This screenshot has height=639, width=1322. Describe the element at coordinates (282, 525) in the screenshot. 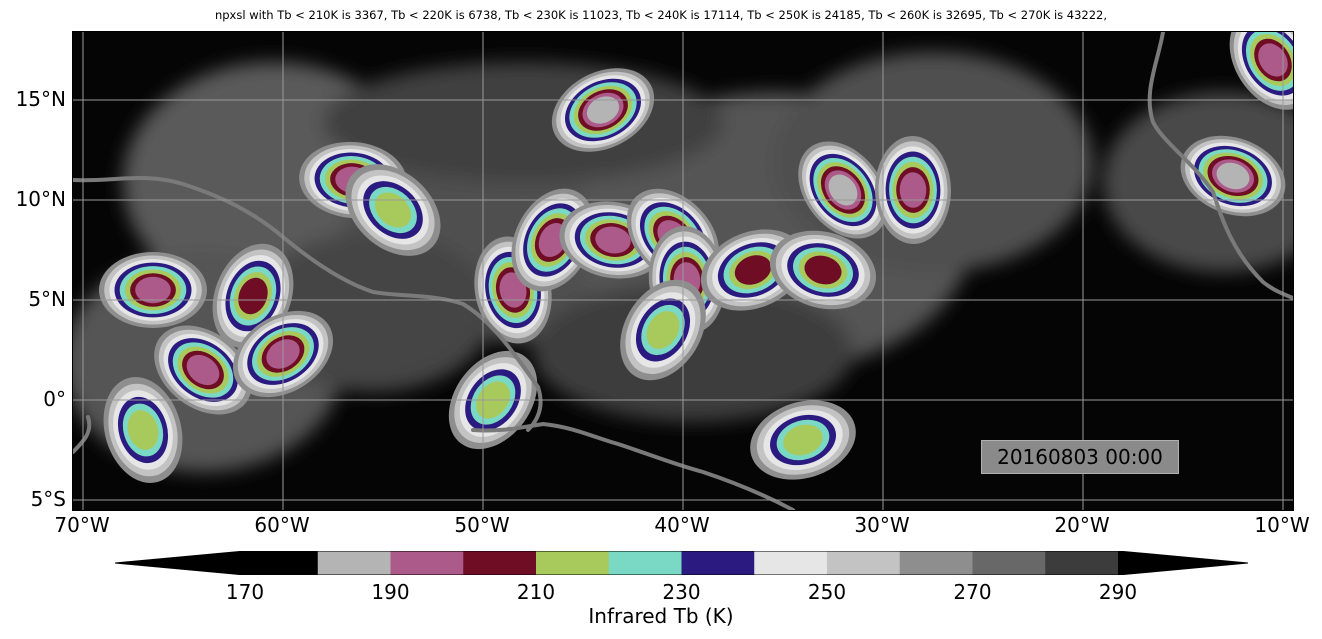

I see `longitude-tick-label: 60°W` at that location.